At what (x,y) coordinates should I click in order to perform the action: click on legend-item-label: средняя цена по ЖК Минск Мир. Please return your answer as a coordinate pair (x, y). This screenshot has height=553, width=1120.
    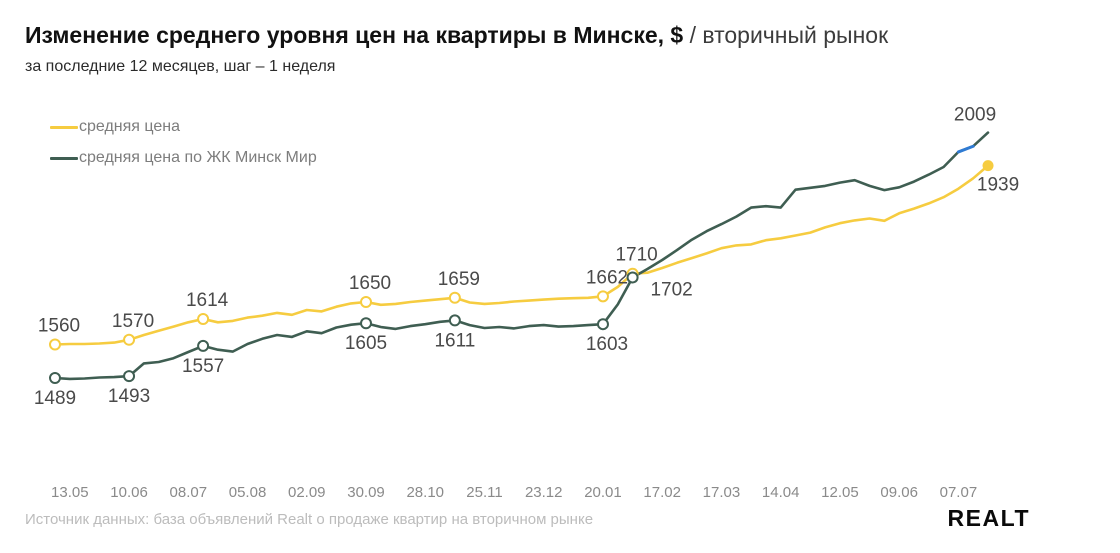
    Looking at the image, I should click on (198, 157).